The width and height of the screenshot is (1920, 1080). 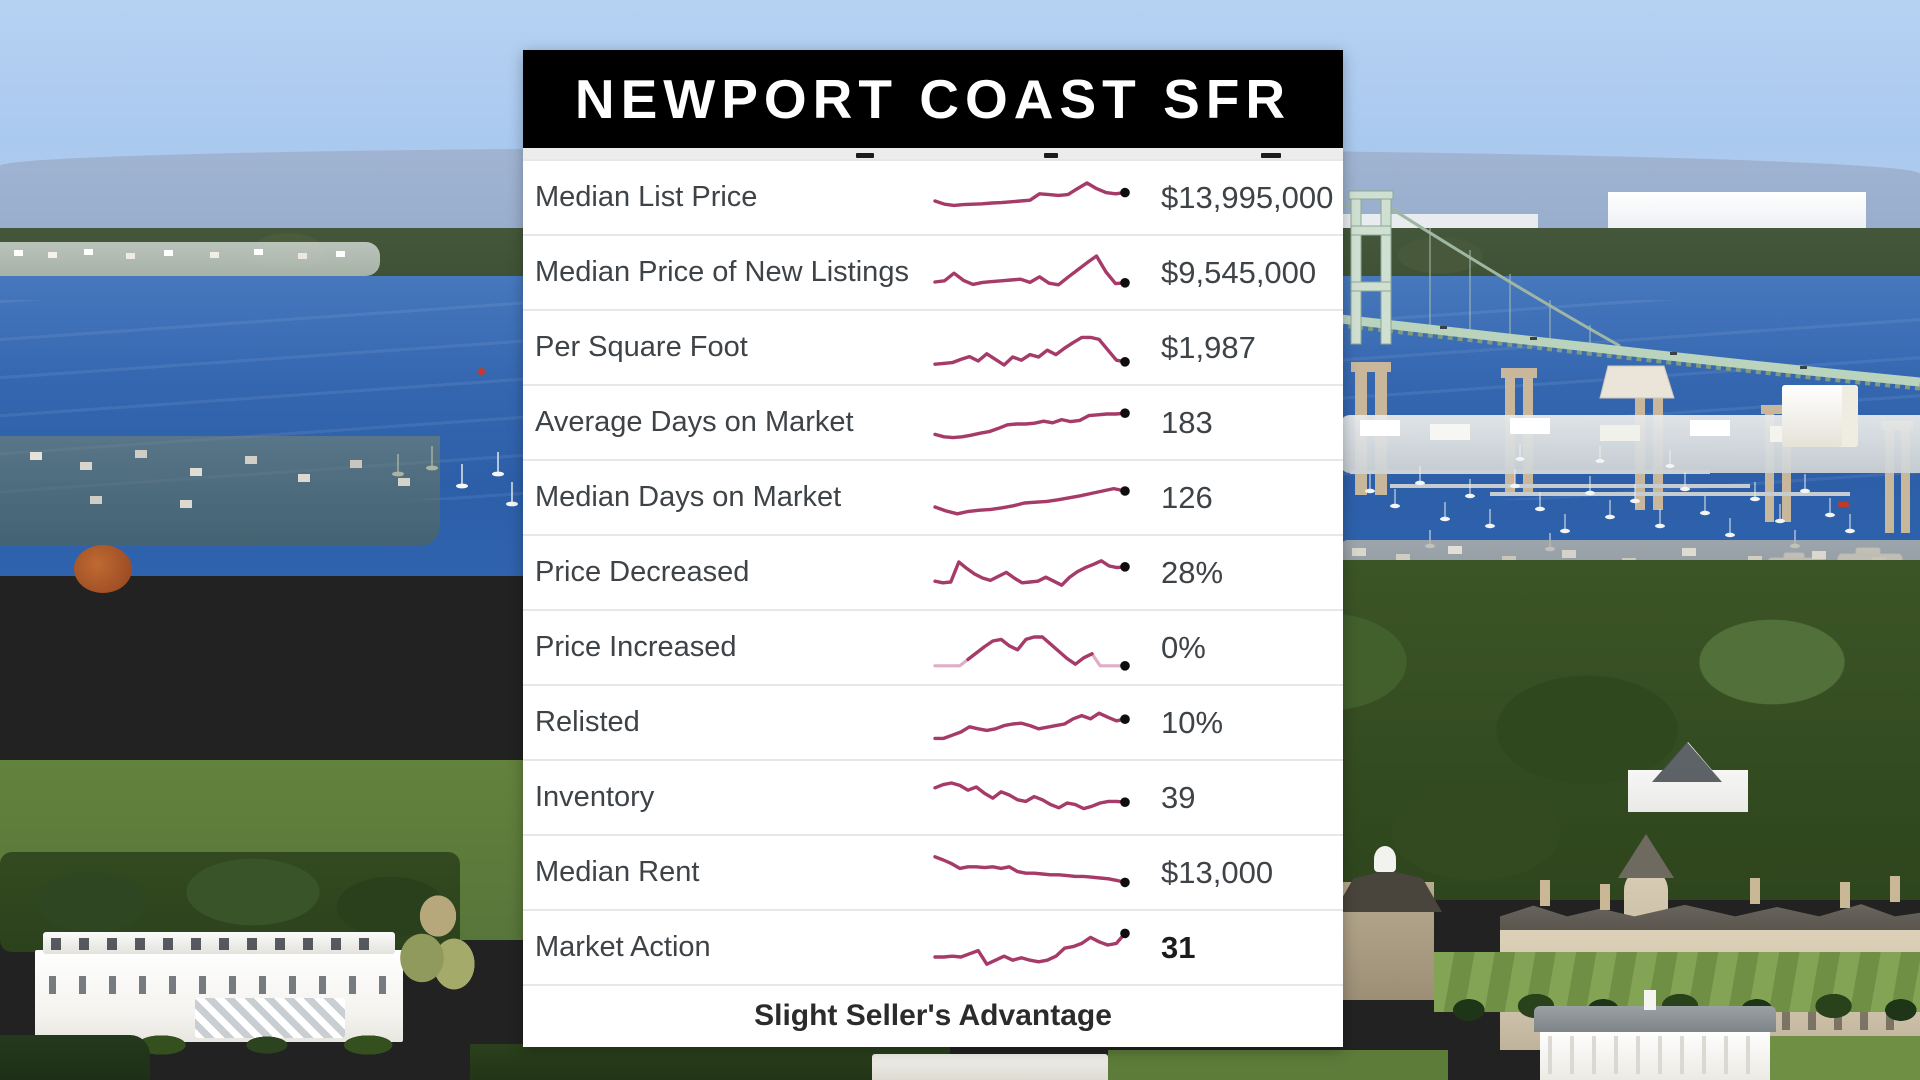 What do you see at coordinates (1187, 422) in the screenshot?
I see `metric-value: 183` at bounding box center [1187, 422].